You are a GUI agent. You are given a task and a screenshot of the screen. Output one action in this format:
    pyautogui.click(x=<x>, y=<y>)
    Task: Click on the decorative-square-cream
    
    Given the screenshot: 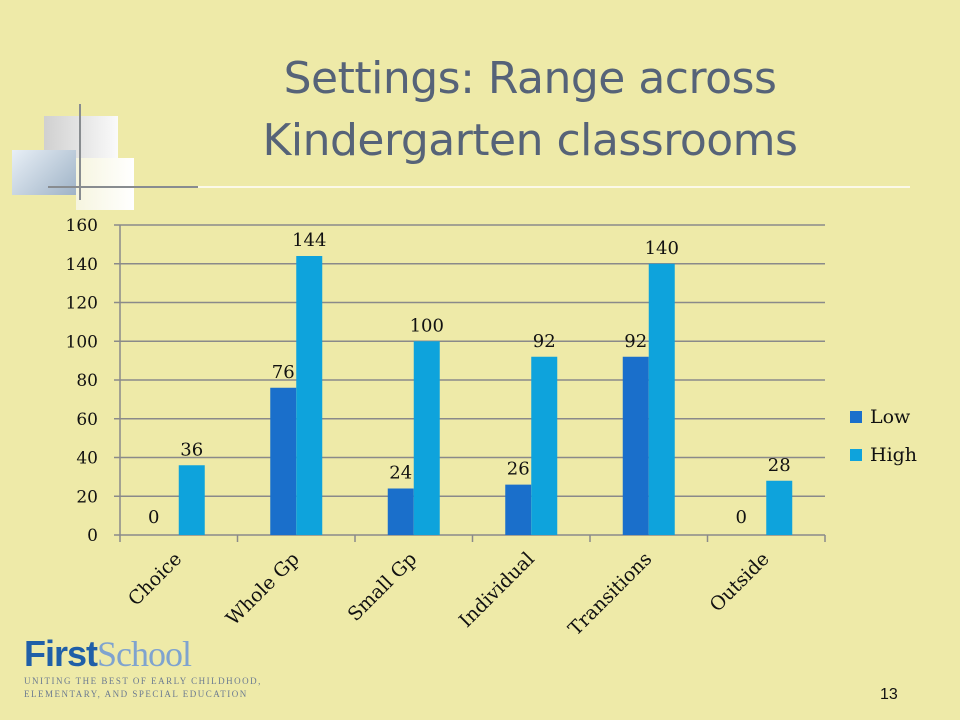 What is the action you would take?
    pyautogui.click(x=105, y=184)
    